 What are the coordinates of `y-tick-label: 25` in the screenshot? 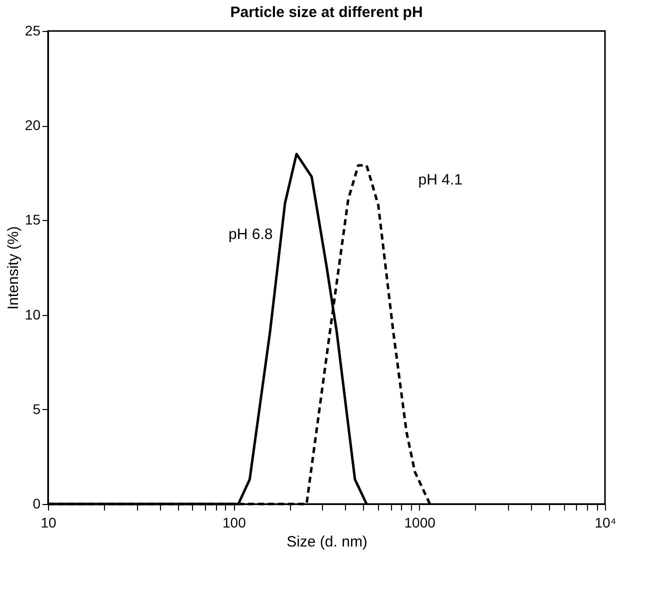 It's located at (32, 30).